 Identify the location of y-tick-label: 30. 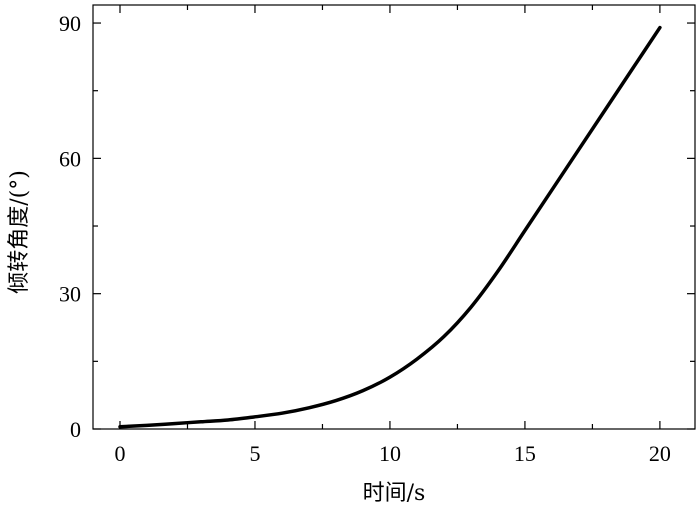
(70, 294).